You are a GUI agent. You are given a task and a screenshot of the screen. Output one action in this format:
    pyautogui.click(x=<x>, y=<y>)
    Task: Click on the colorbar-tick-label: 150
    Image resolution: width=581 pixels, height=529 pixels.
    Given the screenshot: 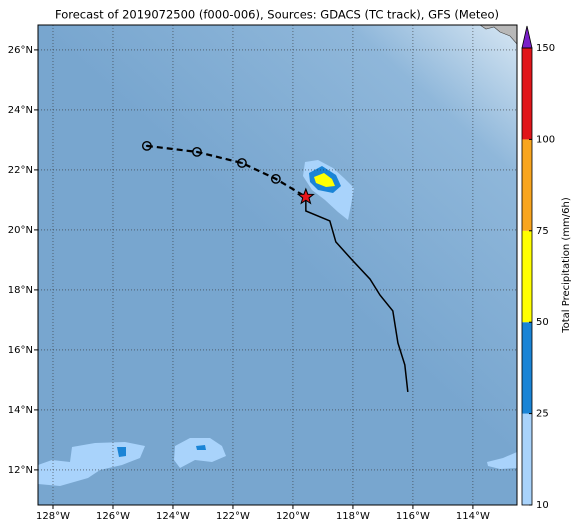 What is the action you would take?
    pyautogui.click(x=545, y=48)
    